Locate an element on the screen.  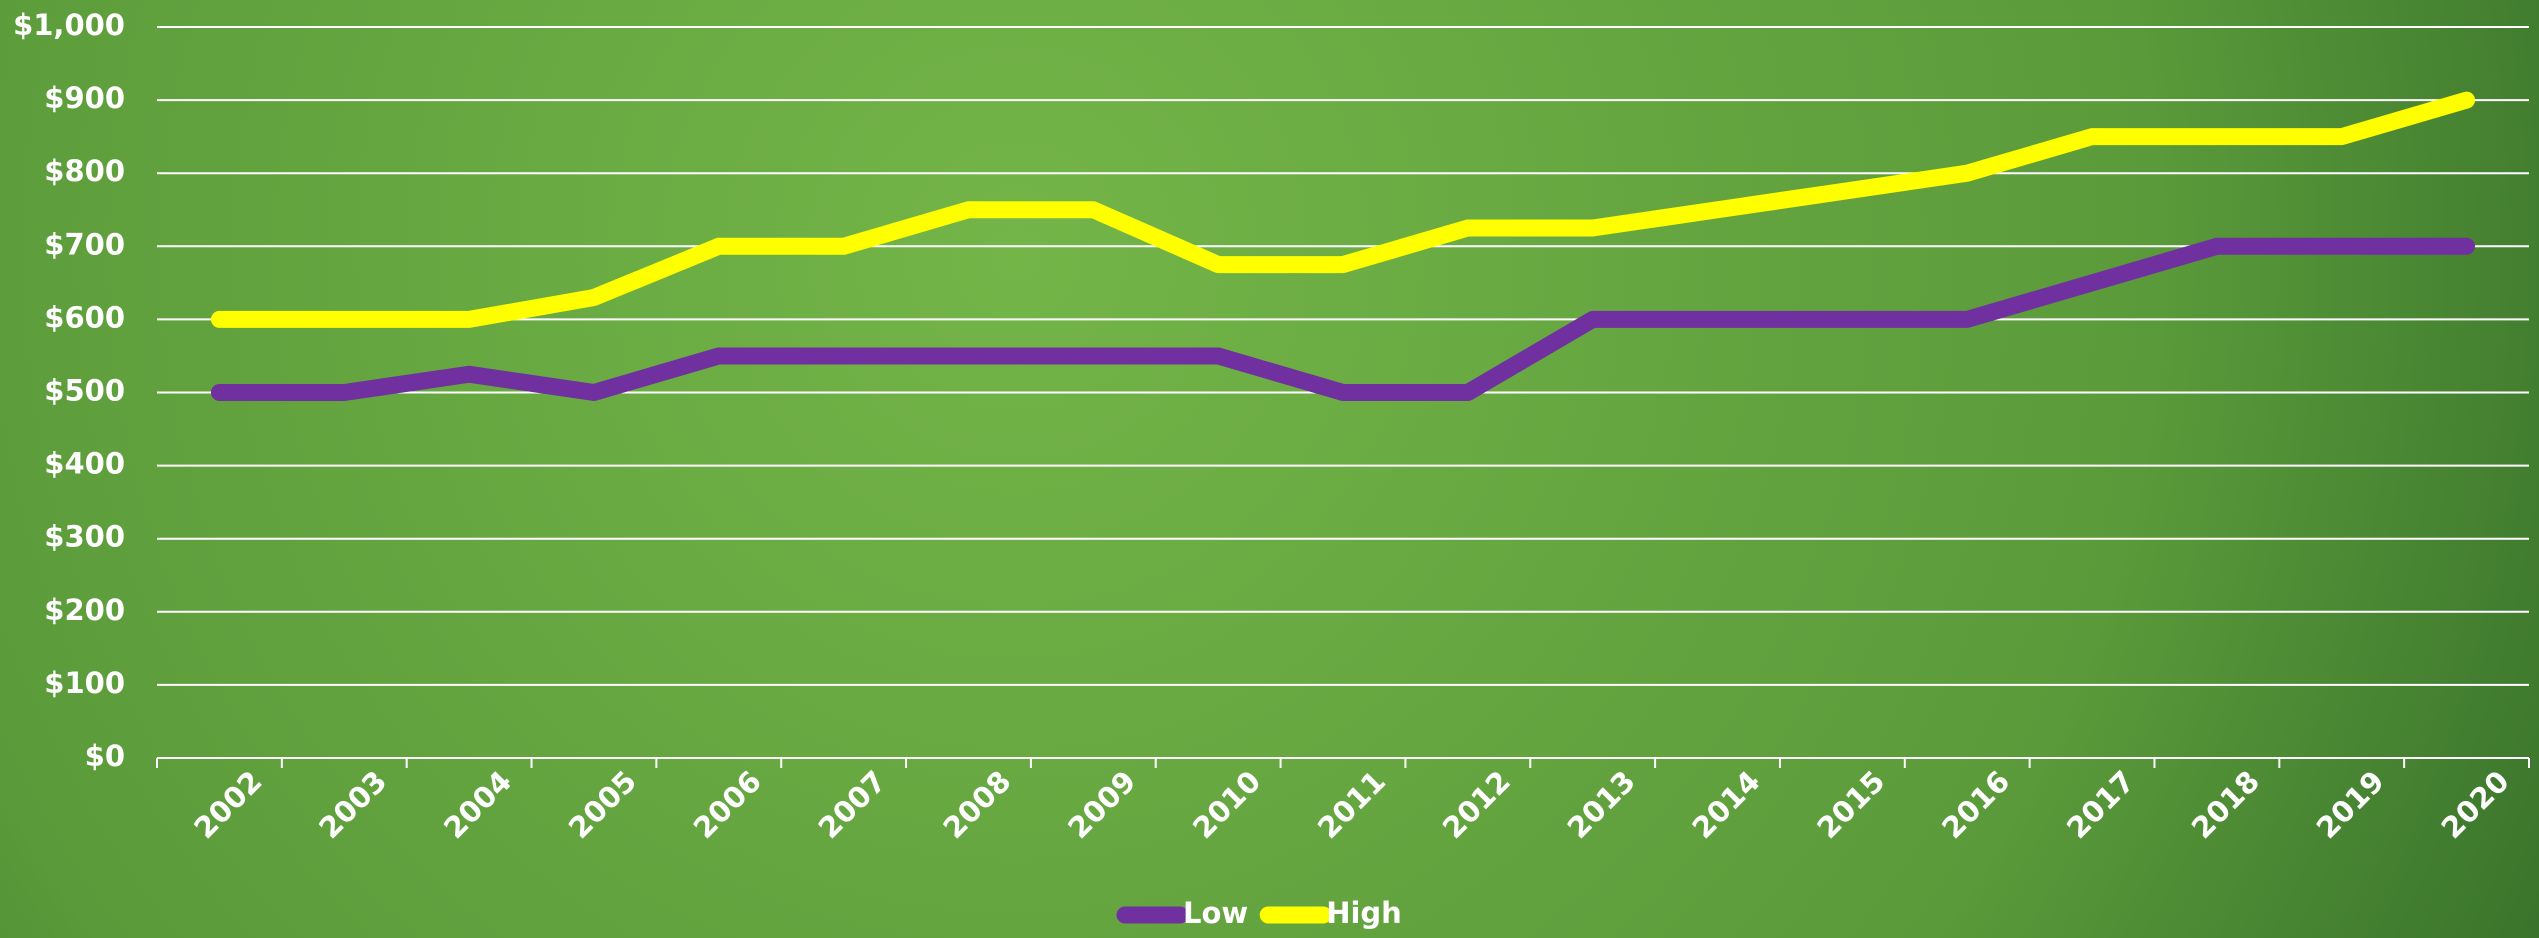
y-tick-label: $100 is located at coordinates (84, 683).